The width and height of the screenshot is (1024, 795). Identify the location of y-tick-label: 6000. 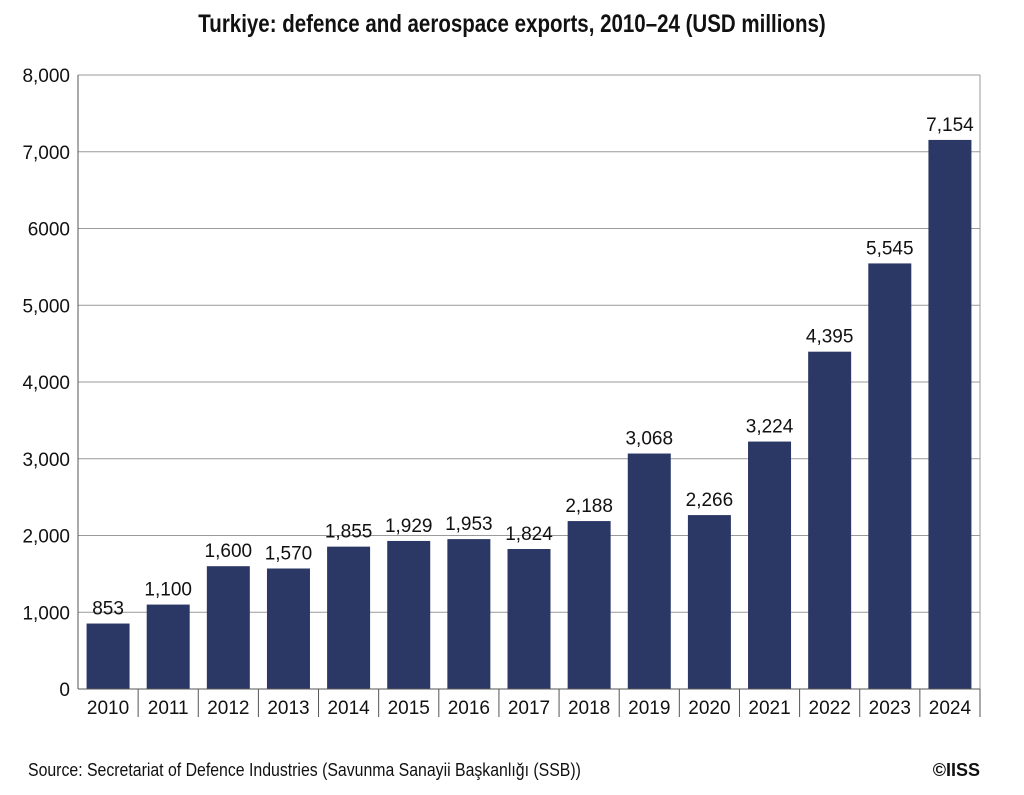
(49, 230).